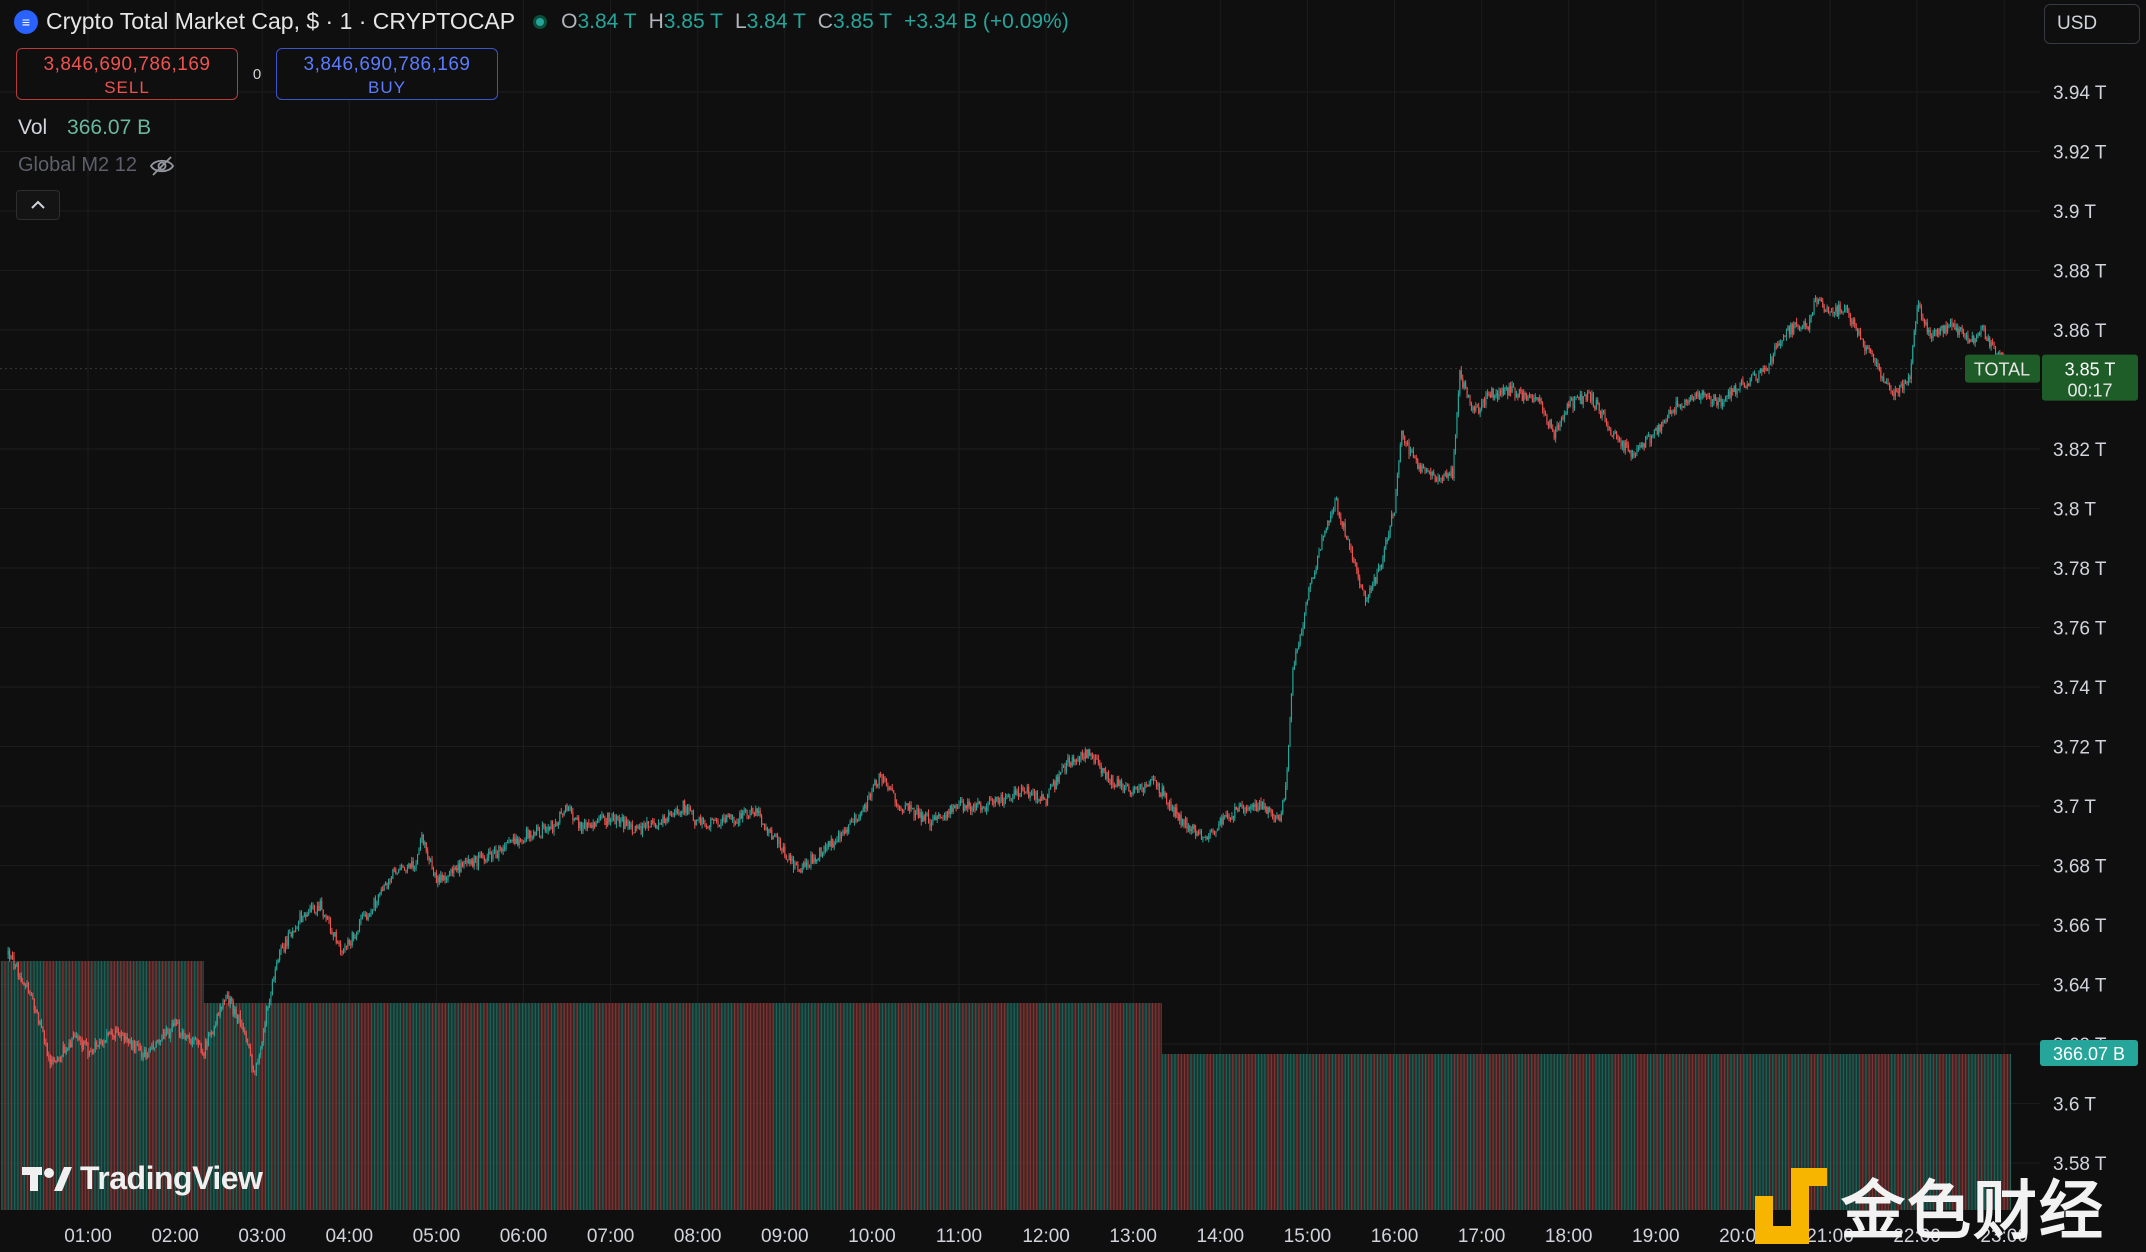 The image size is (2146, 1252). Describe the element at coordinates (387, 74) in the screenshot. I see `buy-button: 3,846,690,786,169 BUY` at that location.